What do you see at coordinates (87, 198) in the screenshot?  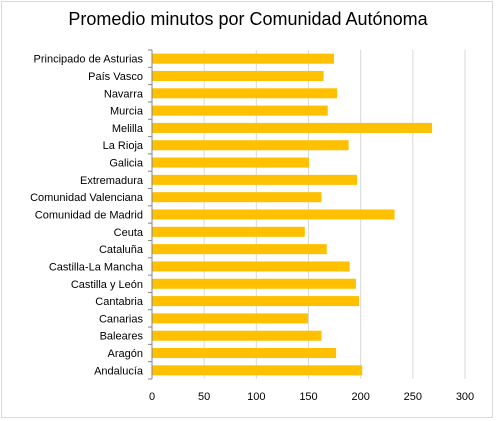 I see `category-label-8: Comunidad Valenciana` at bounding box center [87, 198].